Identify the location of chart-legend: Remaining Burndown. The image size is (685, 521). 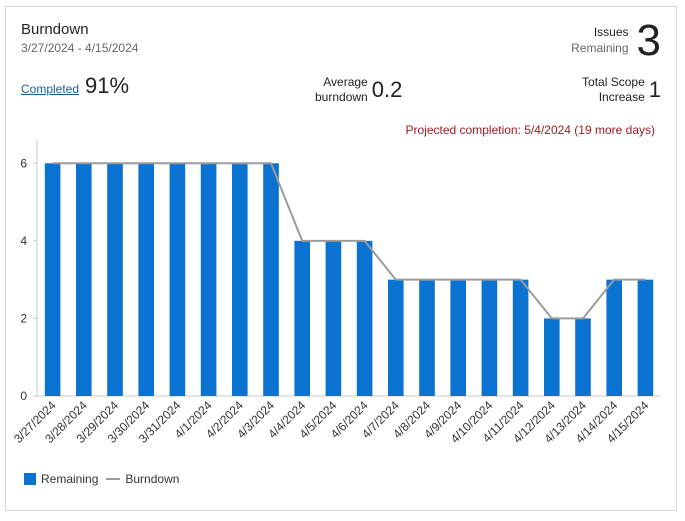
(101, 479).